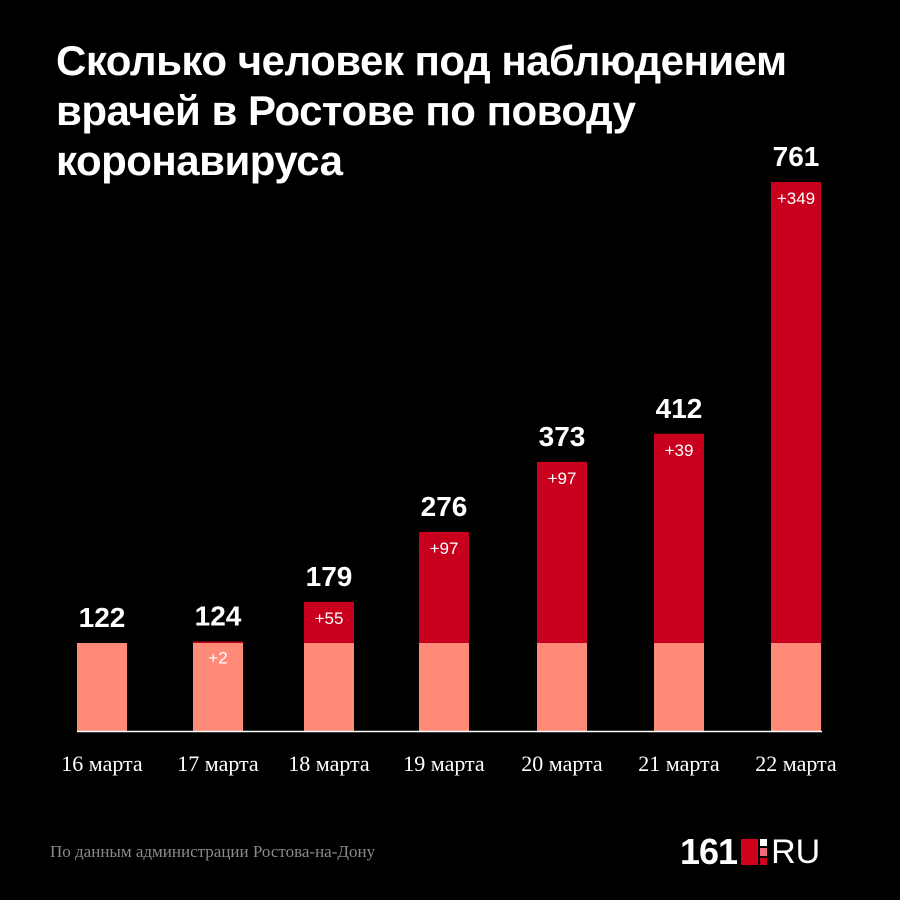 The width and height of the screenshot is (900, 900). Describe the element at coordinates (102, 763) in the screenshot. I see `x-tick-label: 16 марта` at that location.